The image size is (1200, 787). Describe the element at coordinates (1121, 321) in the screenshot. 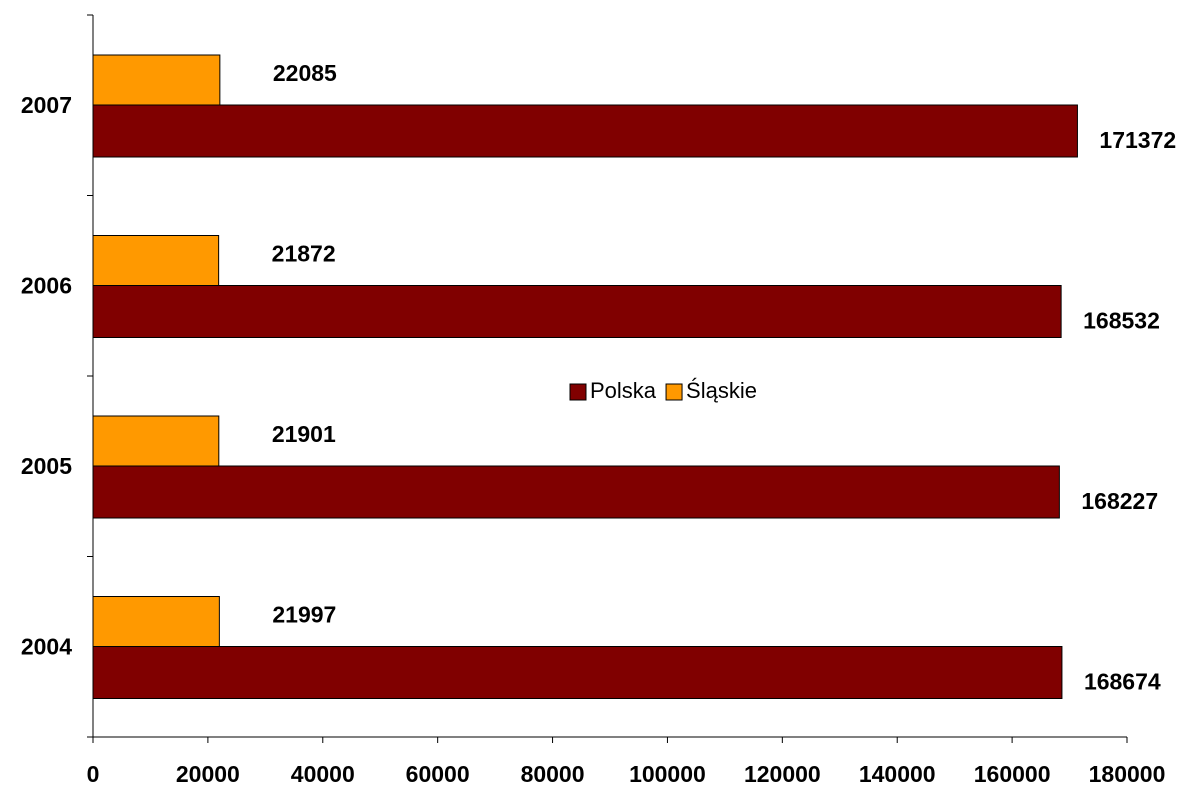

I see `value-label: 168532` at that location.